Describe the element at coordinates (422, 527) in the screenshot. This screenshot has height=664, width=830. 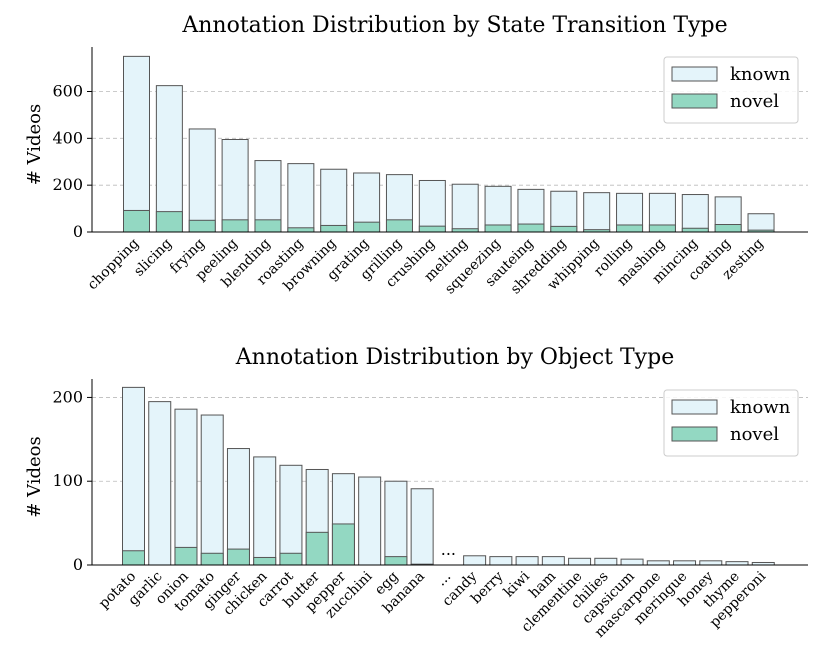
I see `bar-known-banana` at that location.